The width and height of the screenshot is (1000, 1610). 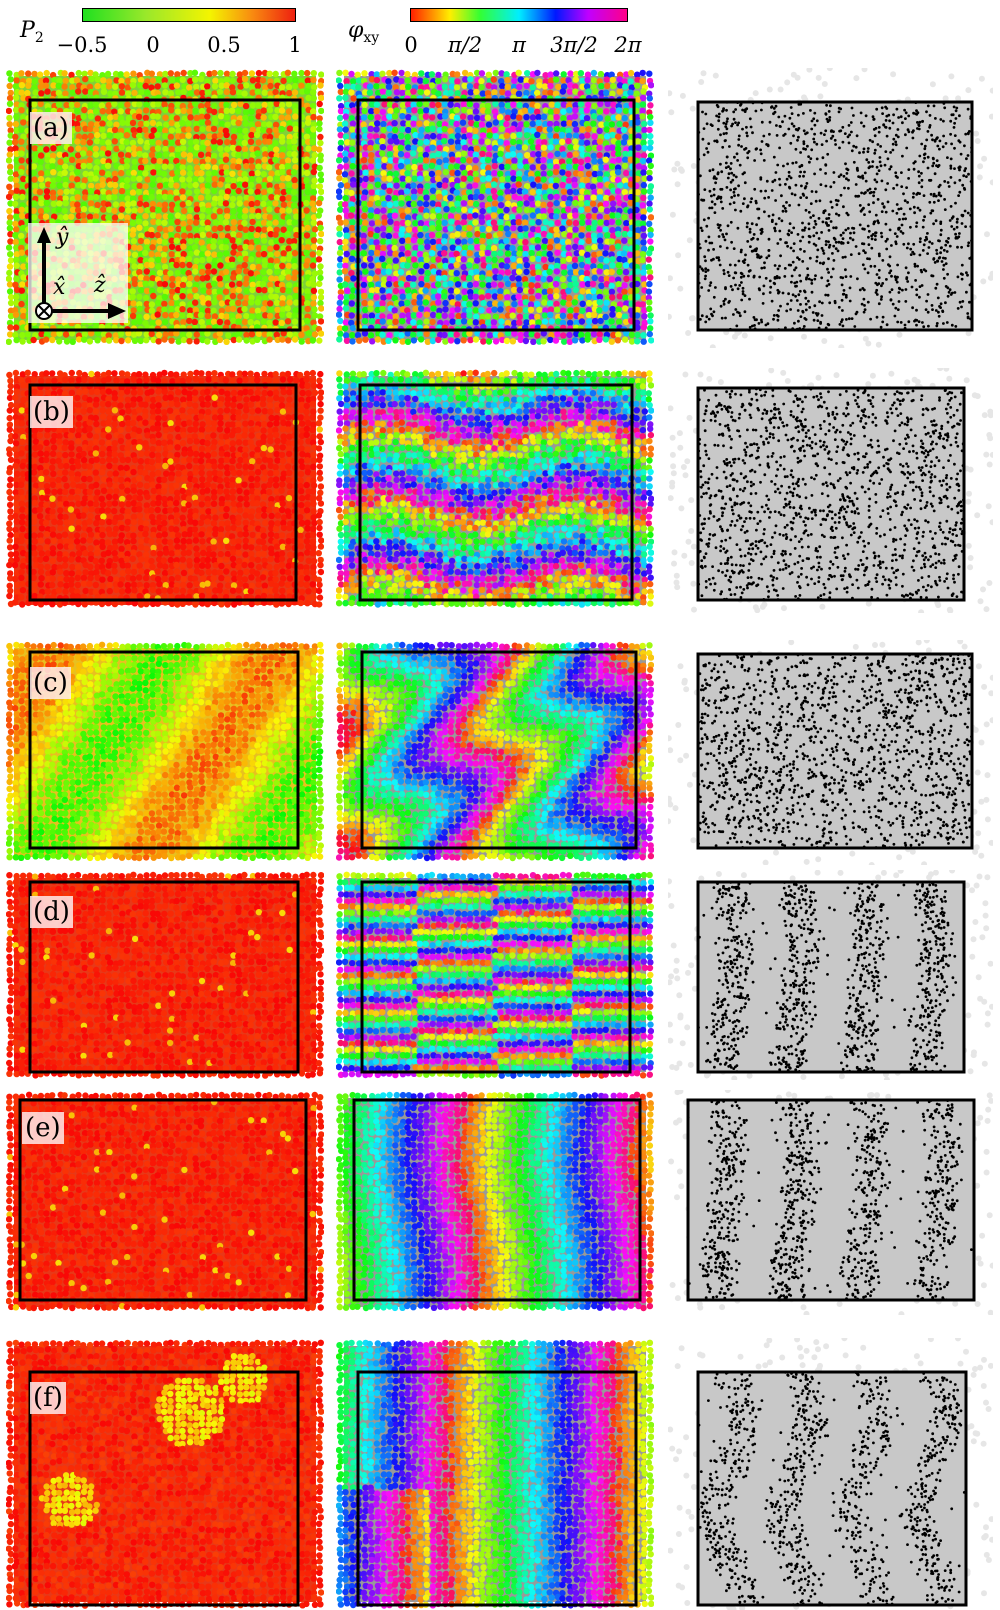 I want to click on axes-icon, so click(x=80, y=273).